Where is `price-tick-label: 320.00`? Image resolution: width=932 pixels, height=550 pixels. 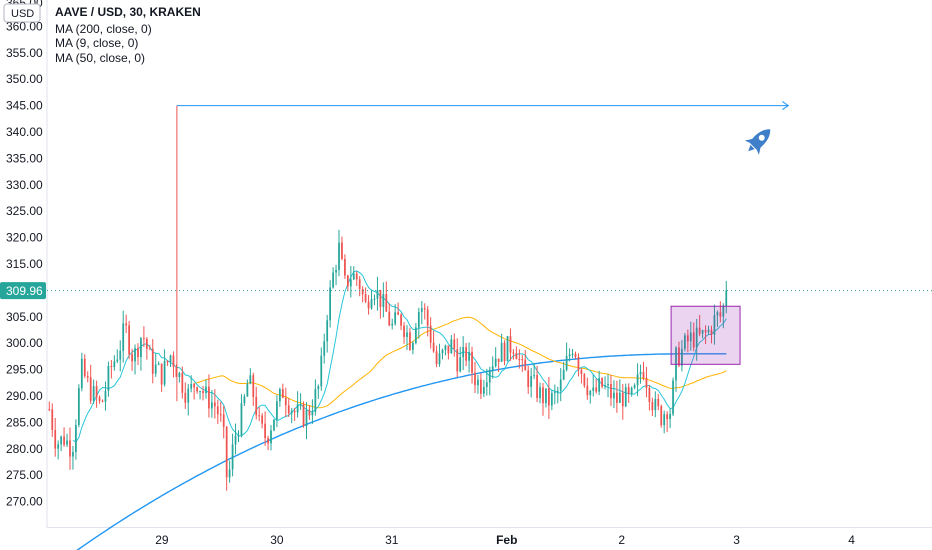
price-tick-label: 320.00 is located at coordinates (24, 238).